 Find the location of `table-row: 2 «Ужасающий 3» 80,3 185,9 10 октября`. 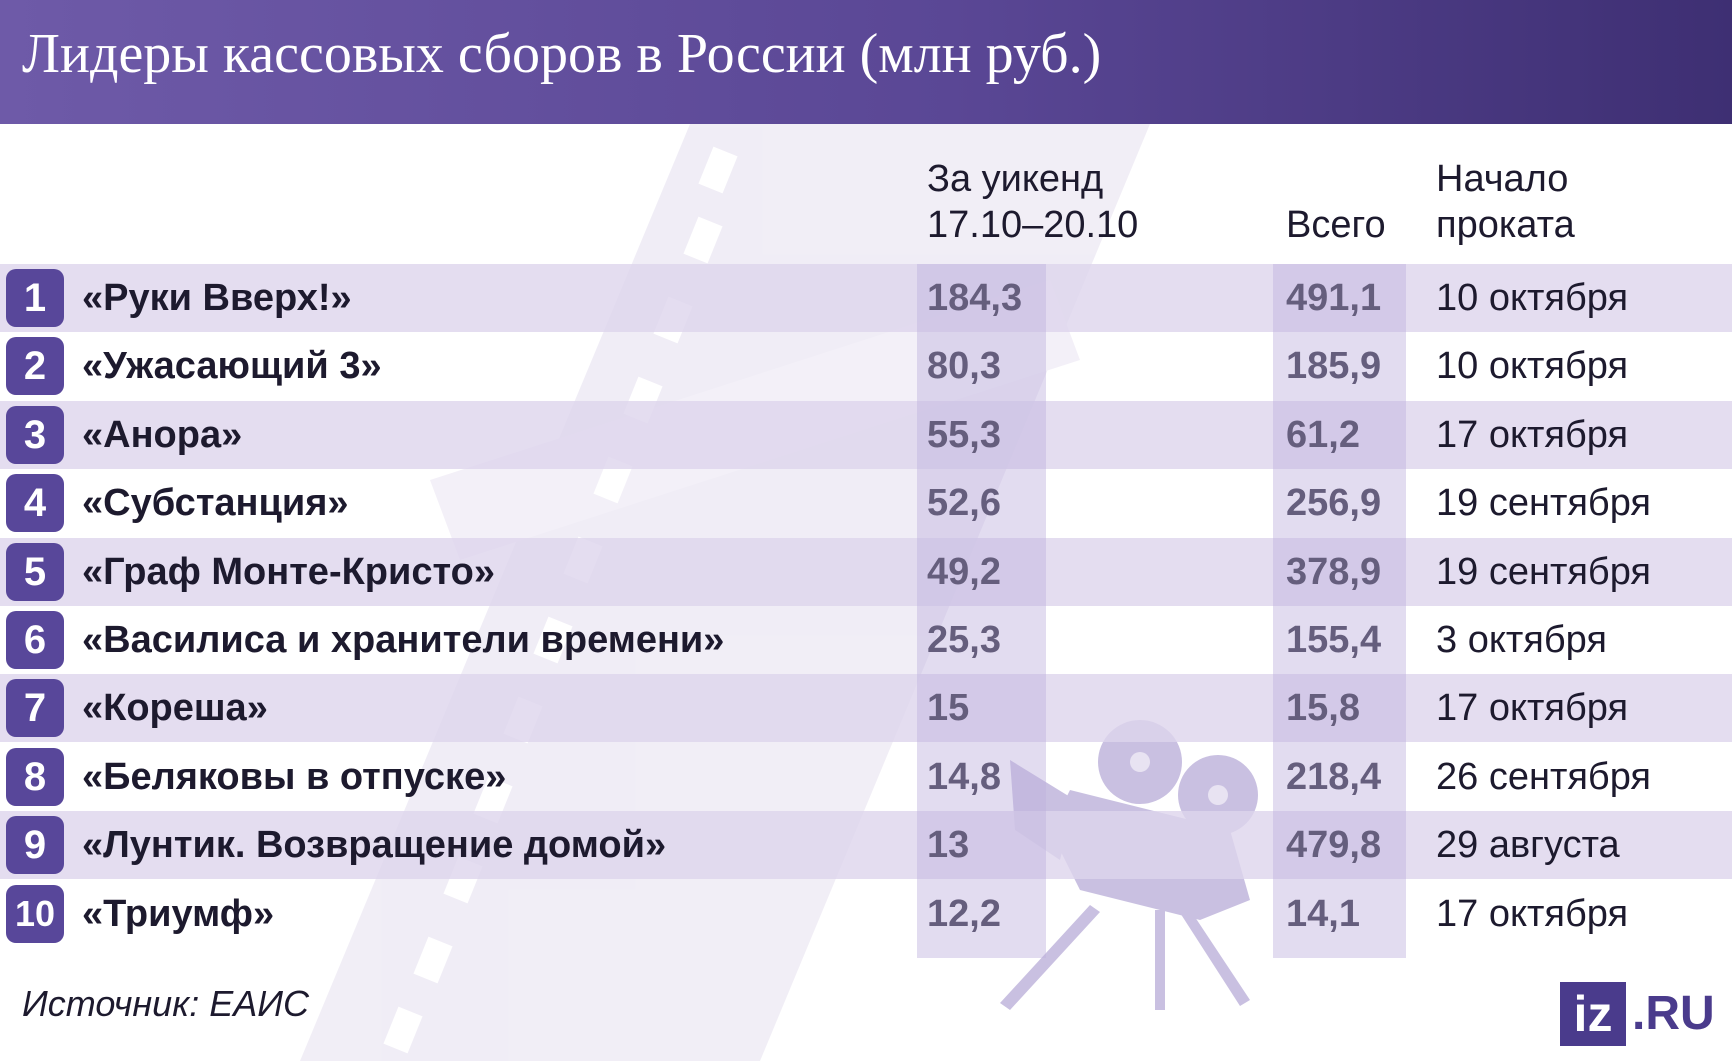

table-row: 2 «Ужасающий 3» 80,3 185,9 10 октября is located at coordinates (866, 366).